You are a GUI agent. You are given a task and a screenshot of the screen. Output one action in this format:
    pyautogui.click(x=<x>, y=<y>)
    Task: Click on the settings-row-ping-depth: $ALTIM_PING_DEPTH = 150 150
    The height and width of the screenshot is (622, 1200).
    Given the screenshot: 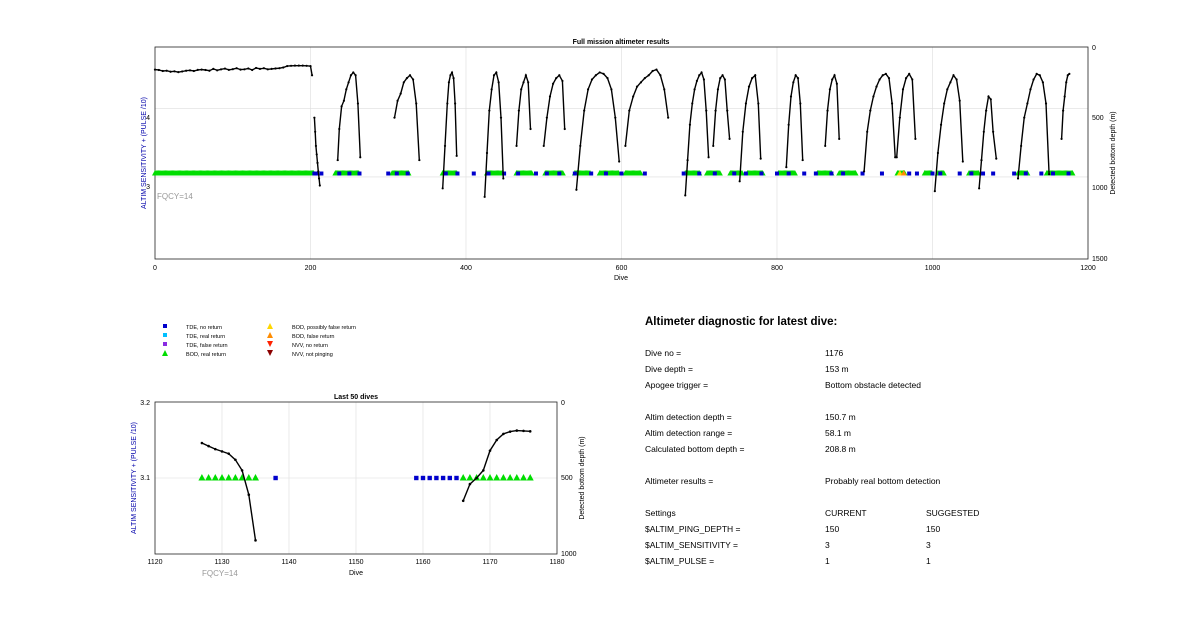 What is the action you would take?
    pyautogui.click(x=905, y=532)
    